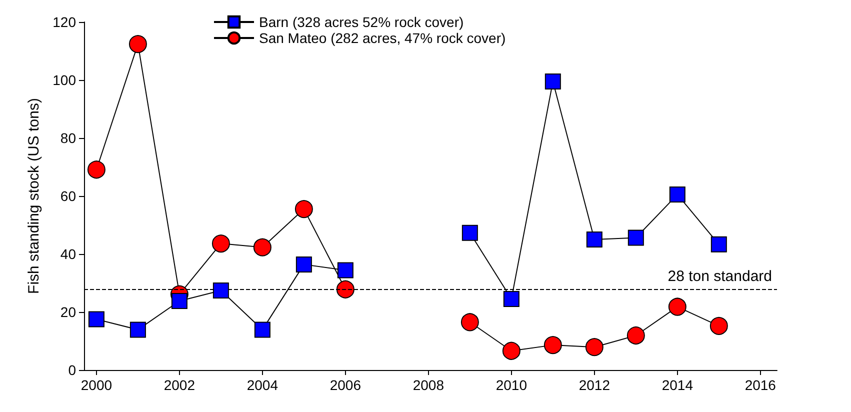 The height and width of the screenshot is (412, 851). What do you see at coordinates (262, 385) in the screenshot?
I see `x-tick-label: 2004` at bounding box center [262, 385].